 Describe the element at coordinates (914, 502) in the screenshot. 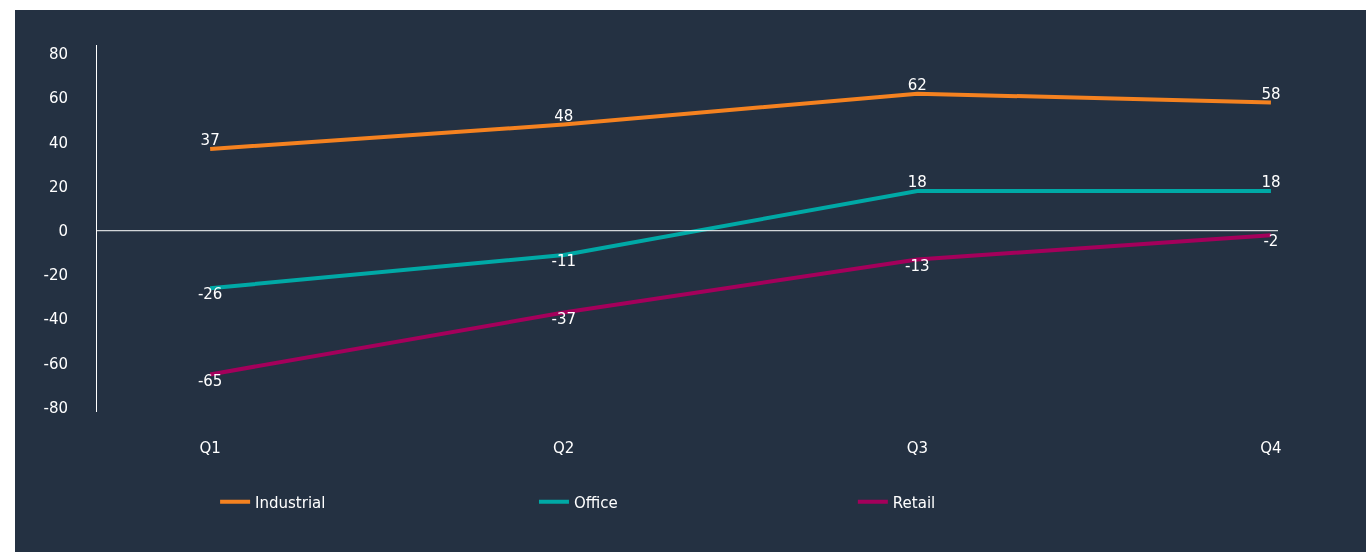

I see `legend-label: Retail` at that location.